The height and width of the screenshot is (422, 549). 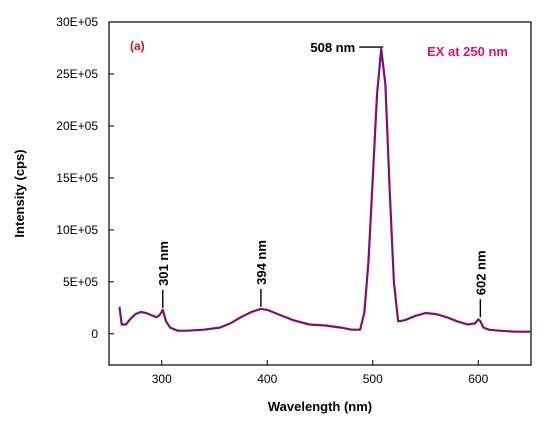 I want to click on y-tick-label: 0, so click(x=94, y=334).